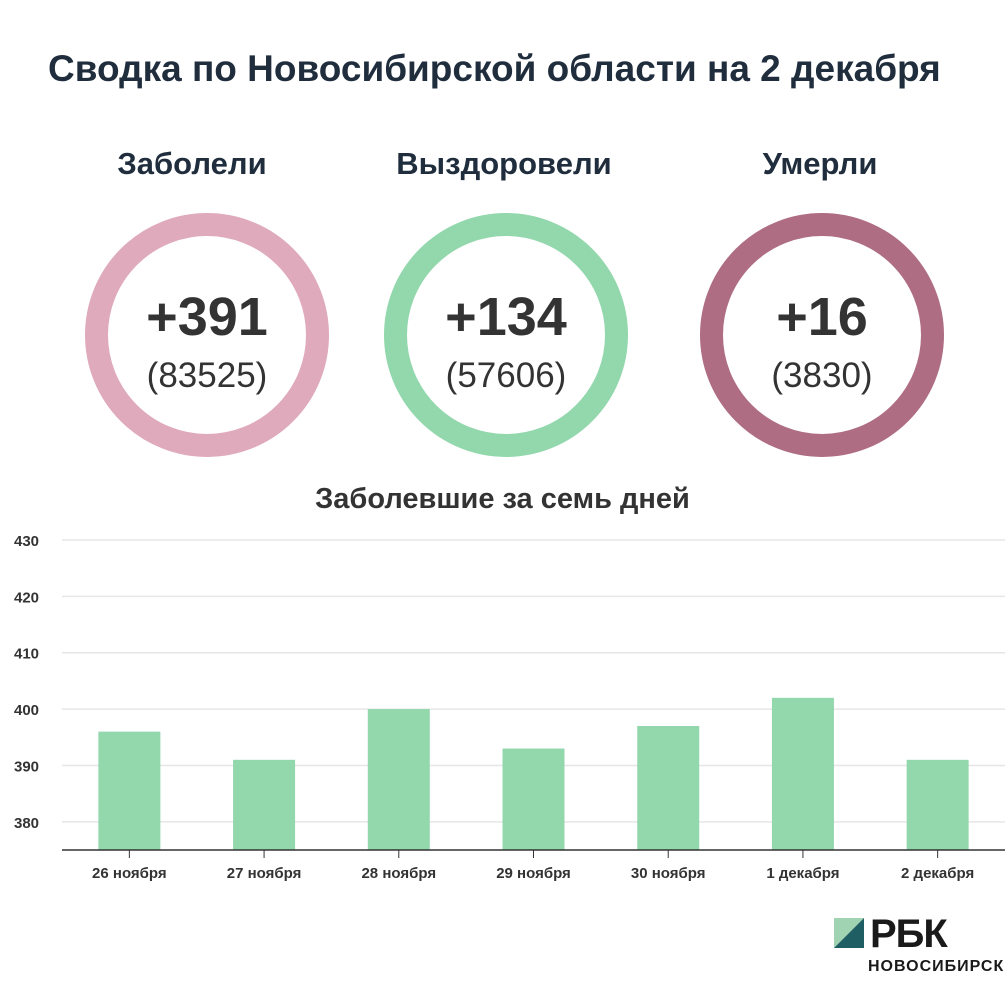 Image resolution: width=1005 pixels, height=1005 pixels. Describe the element at coordinates (26, 597) in the screenshot. I see `y-tick-label: 420` at that location.